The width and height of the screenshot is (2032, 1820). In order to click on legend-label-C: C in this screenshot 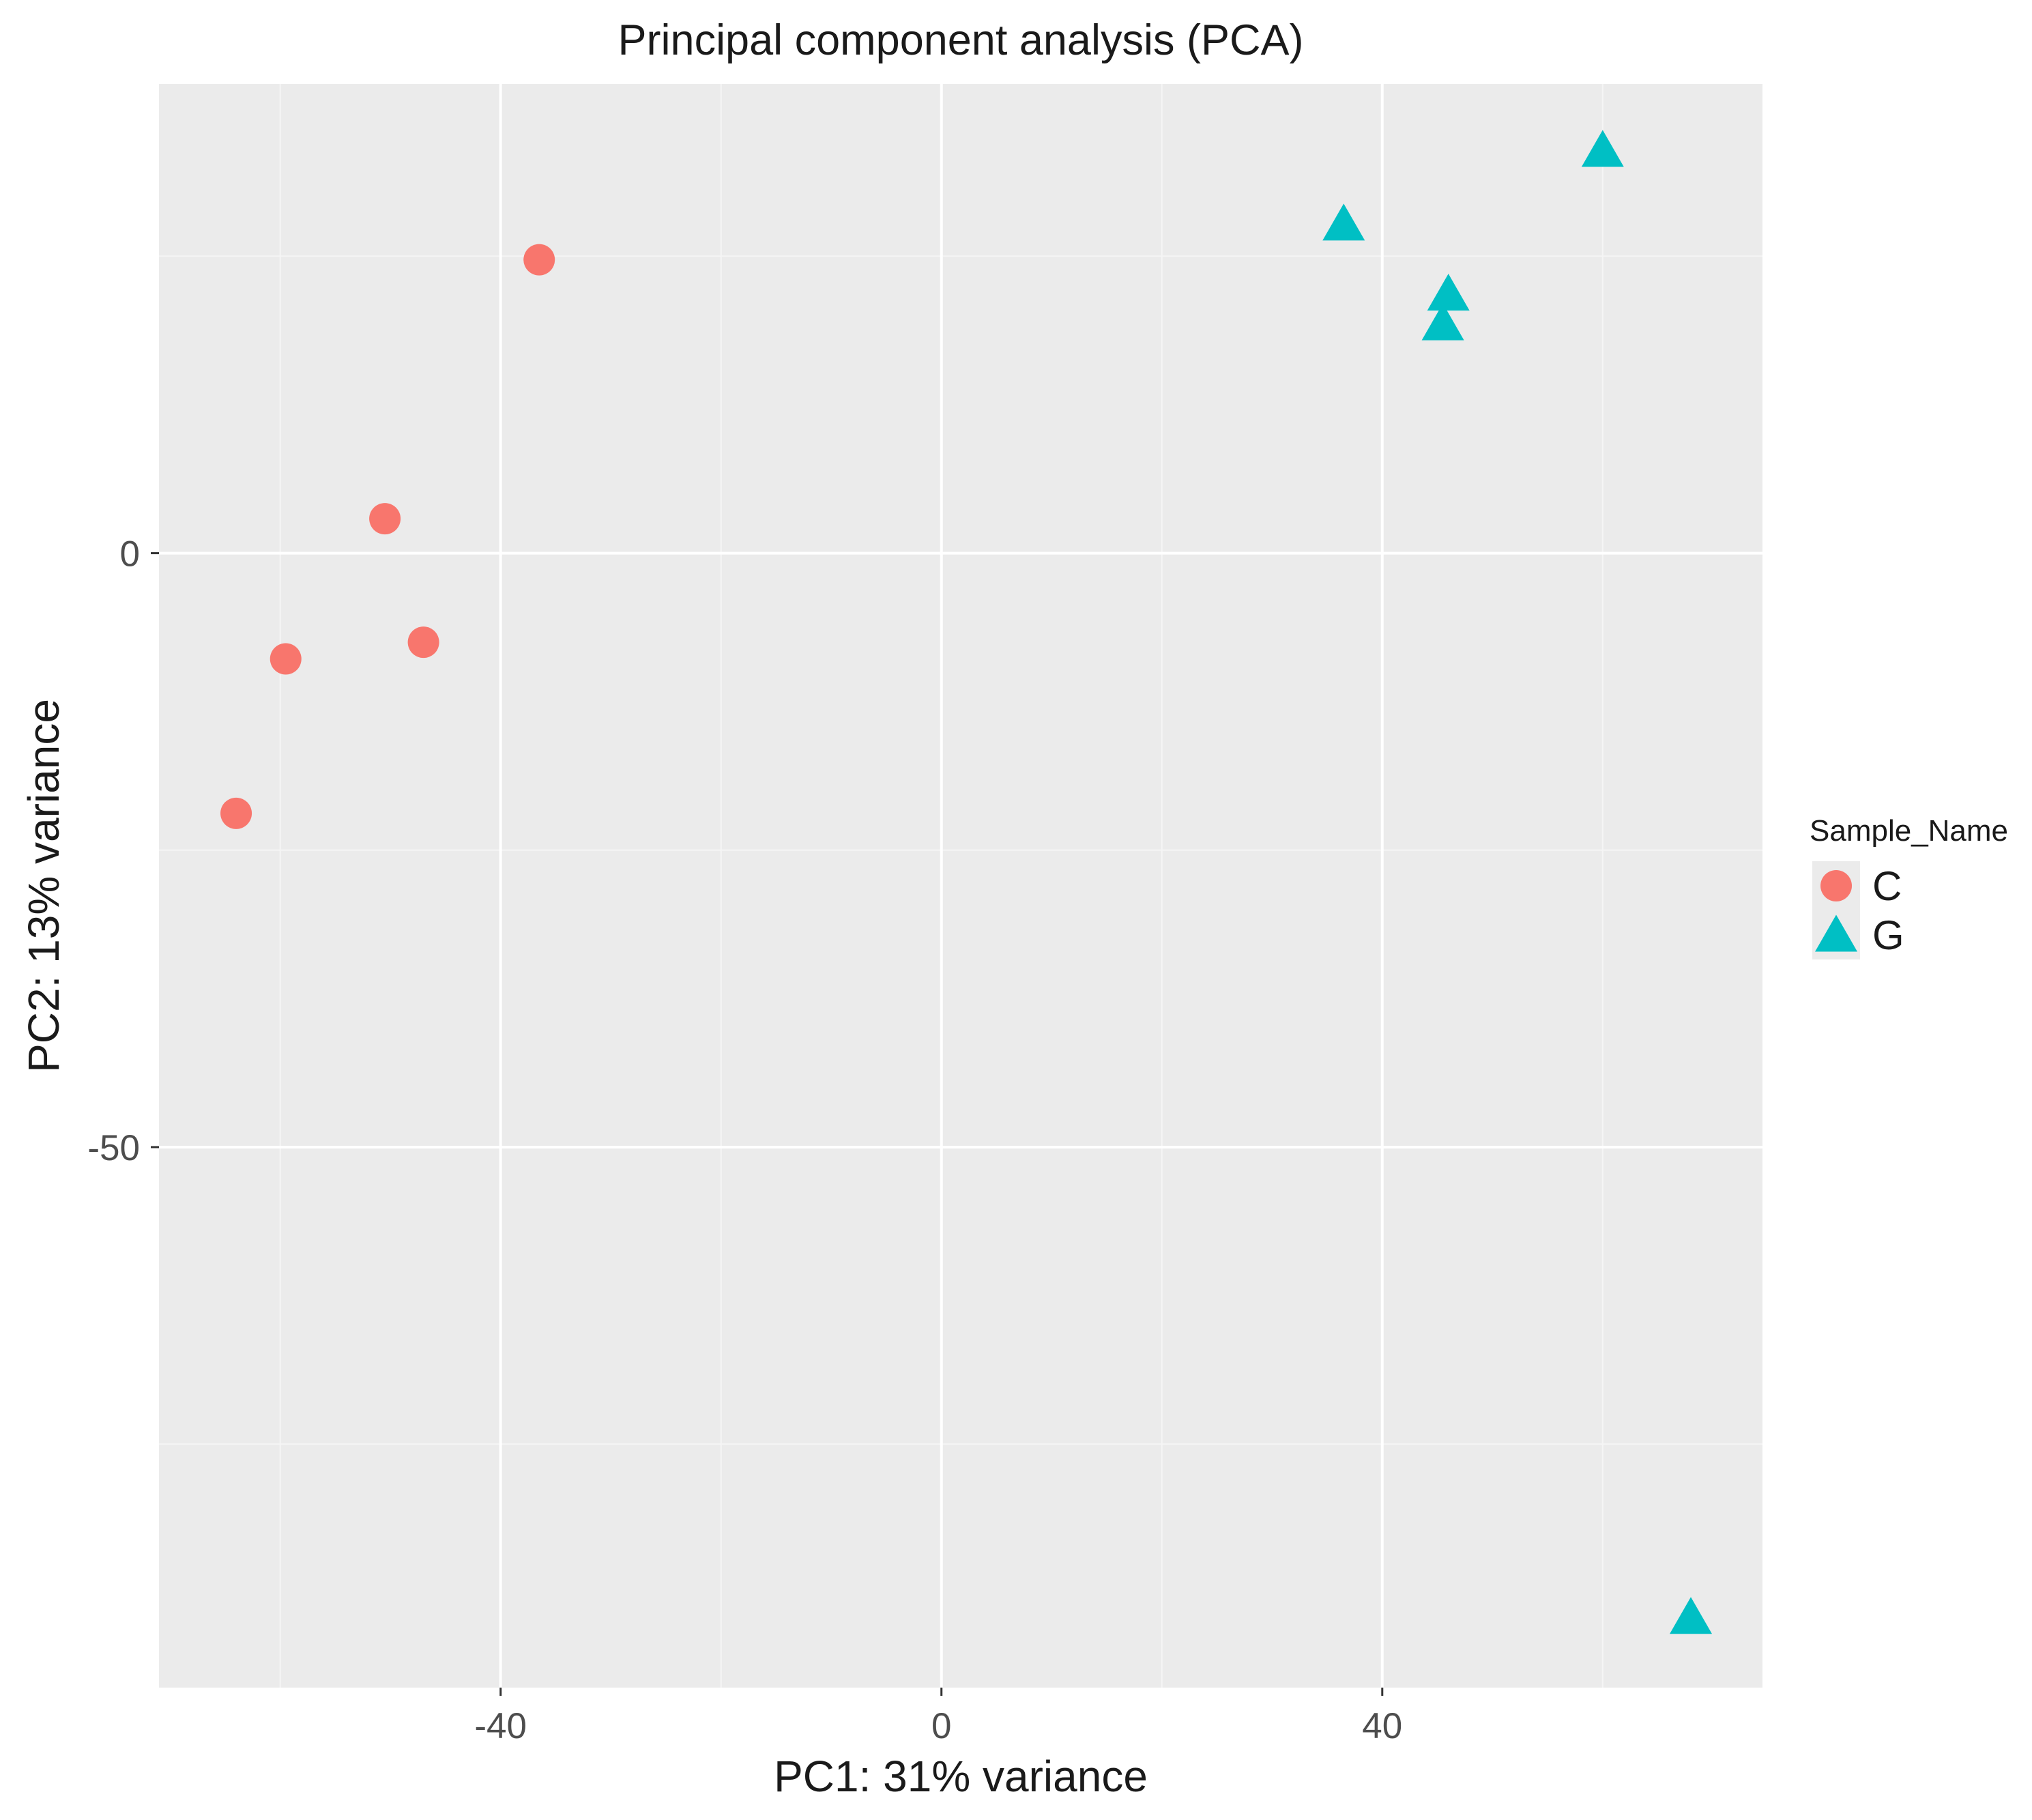, I will do `click(1887, 886)`.